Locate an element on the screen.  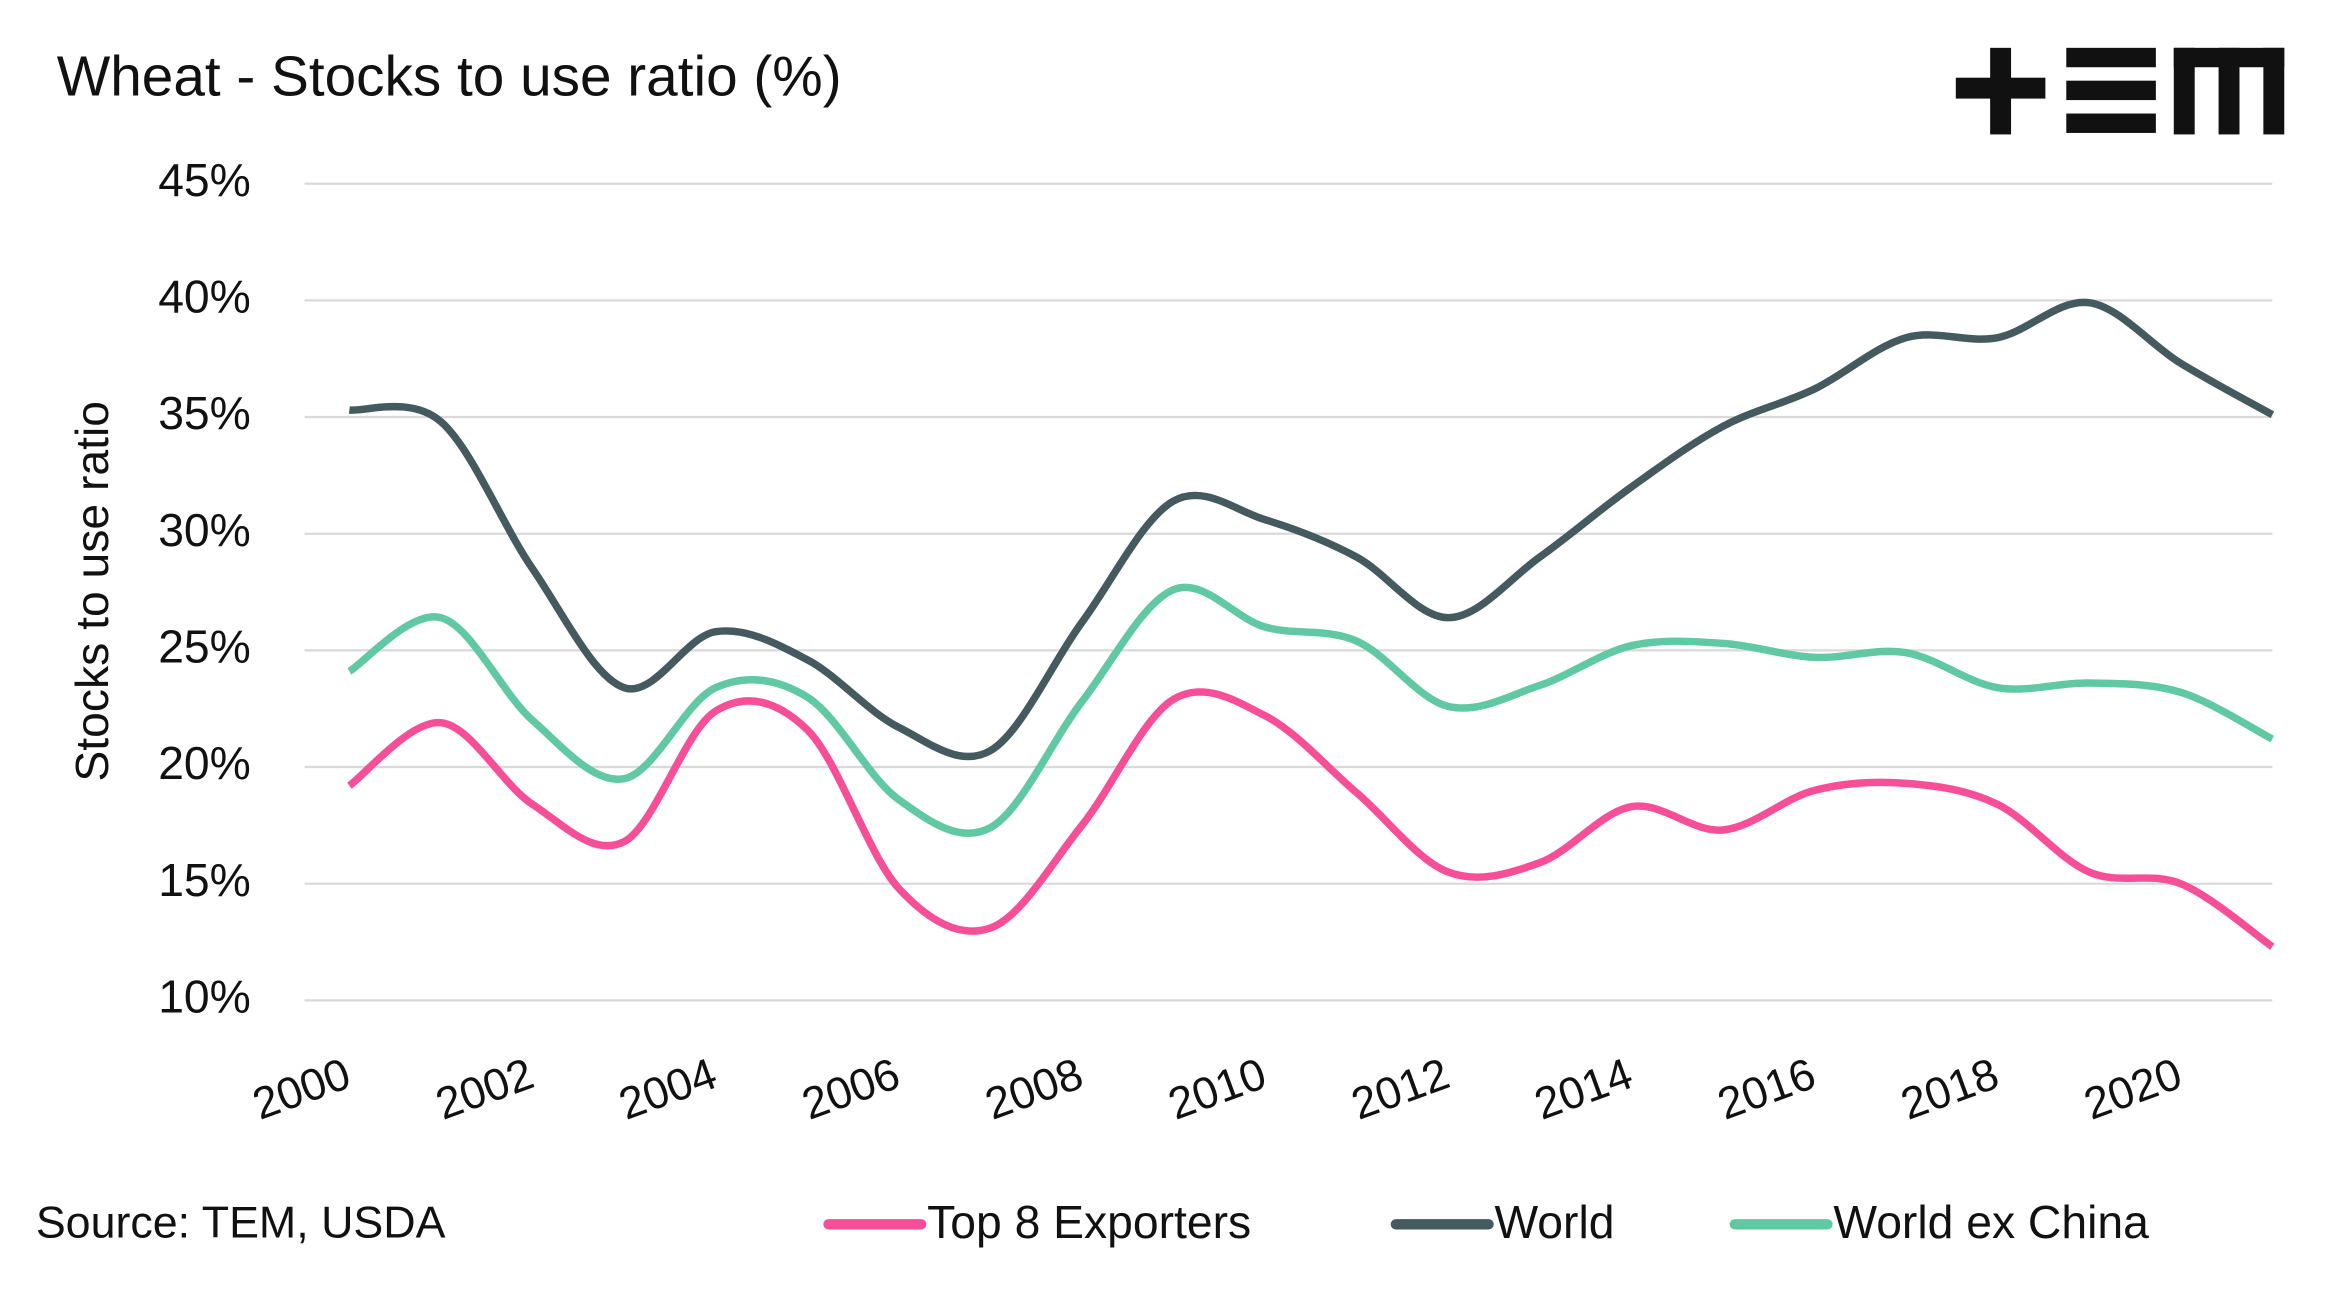
x-tick-label: 2014 is located at coordinates (1583, 1089).